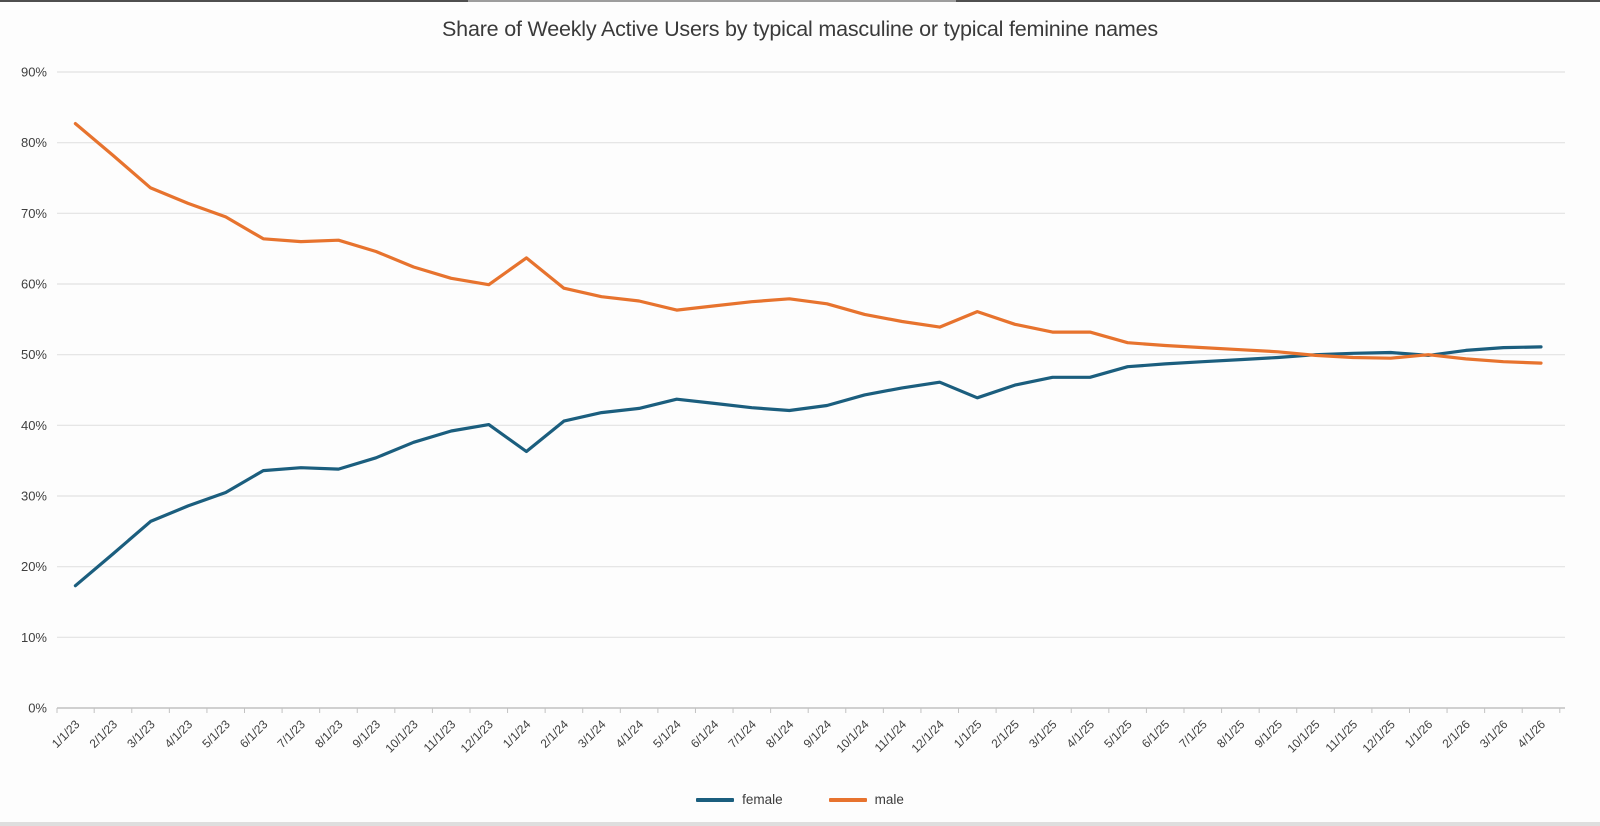  What do you see at coordinates (34, 566) in the screenshot?
I see `y-axis-label: 20%` at bounding box center [34, 566].